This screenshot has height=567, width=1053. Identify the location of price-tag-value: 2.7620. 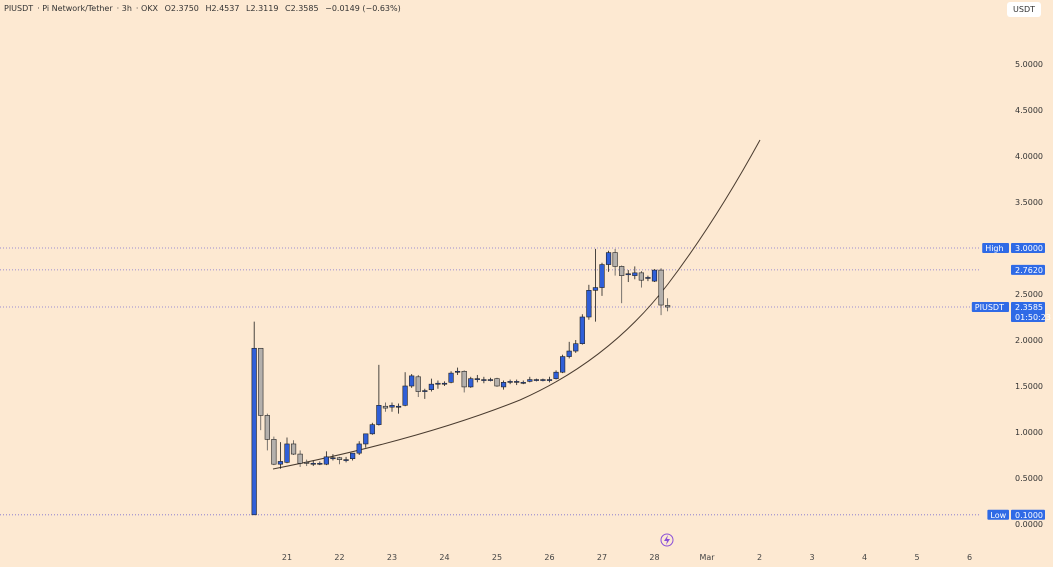
(1029, 270).